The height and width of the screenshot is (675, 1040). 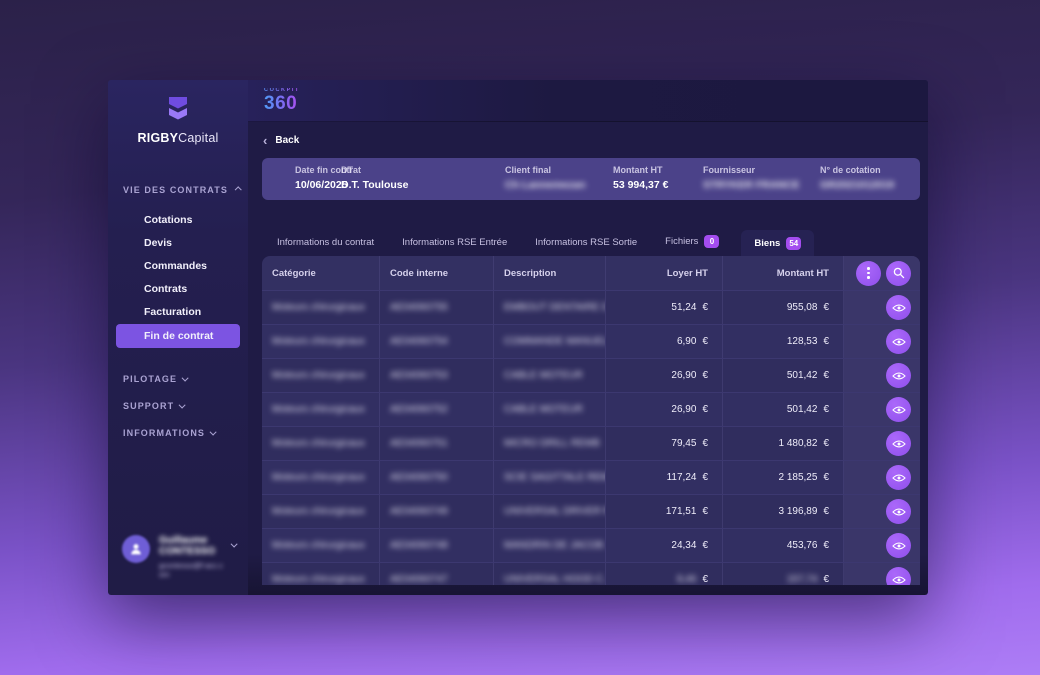 What do you see at coordinates (326, 242) in the screenshot?
I see `tab-informations-du-contrat: Informations du contrat` at bounding box center [326, 242].